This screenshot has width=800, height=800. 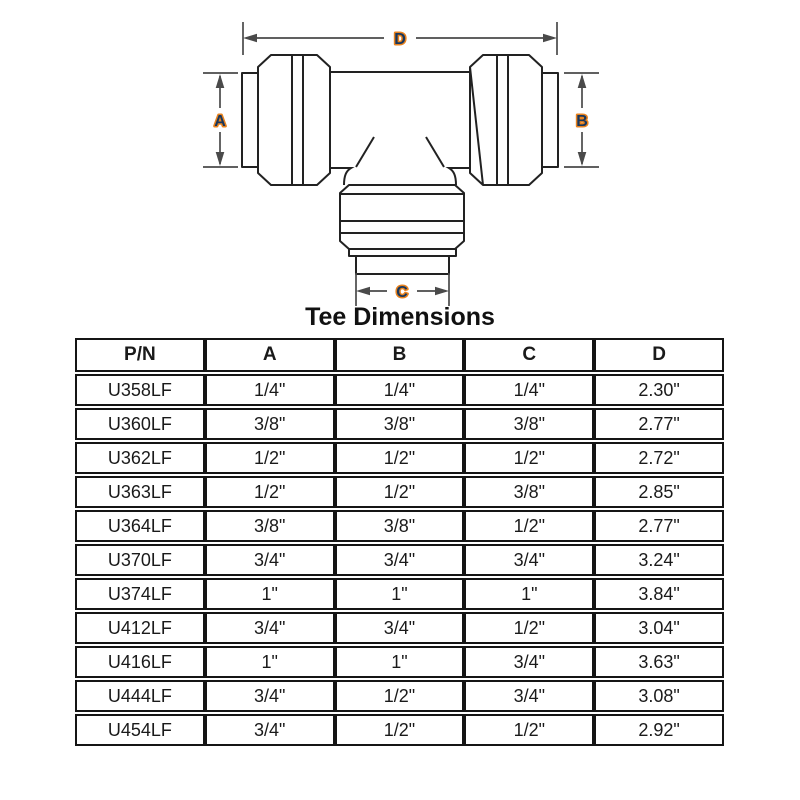 What do you see at coordinates (140, 390) in the screenshot?
I see `cell-pn: U358LF` at bounding box center [140, 390].